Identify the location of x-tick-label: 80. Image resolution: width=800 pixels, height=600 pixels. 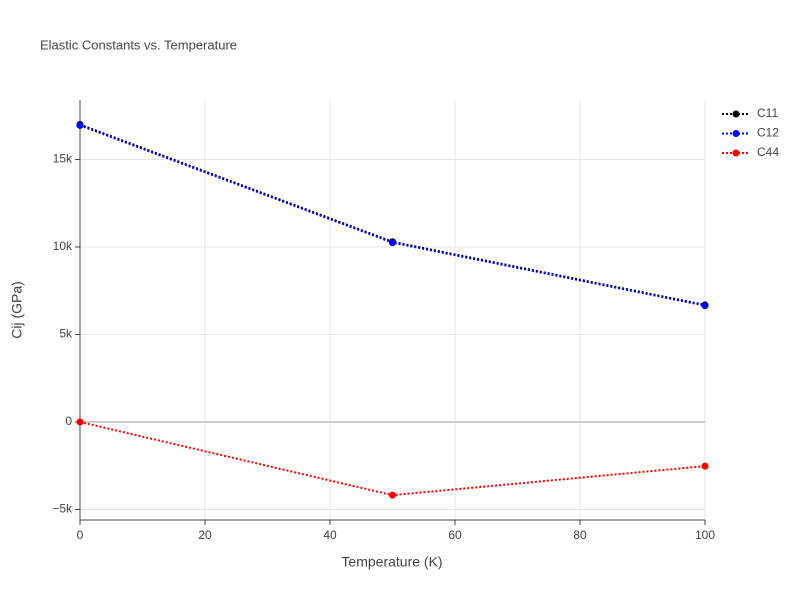
(580, 535).